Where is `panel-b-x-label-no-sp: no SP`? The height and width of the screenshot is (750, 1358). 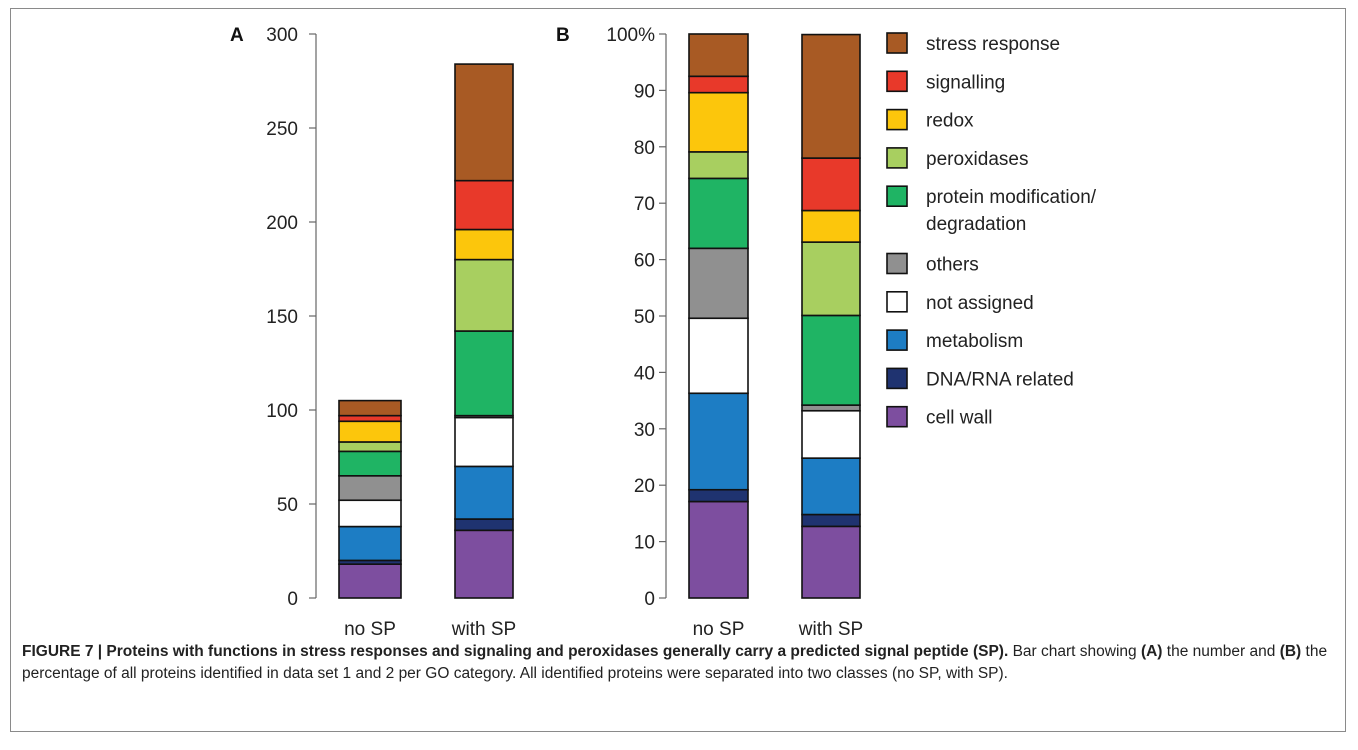 panel-b-x-label-no-sp: no SP is located at coordinates (719, 629).